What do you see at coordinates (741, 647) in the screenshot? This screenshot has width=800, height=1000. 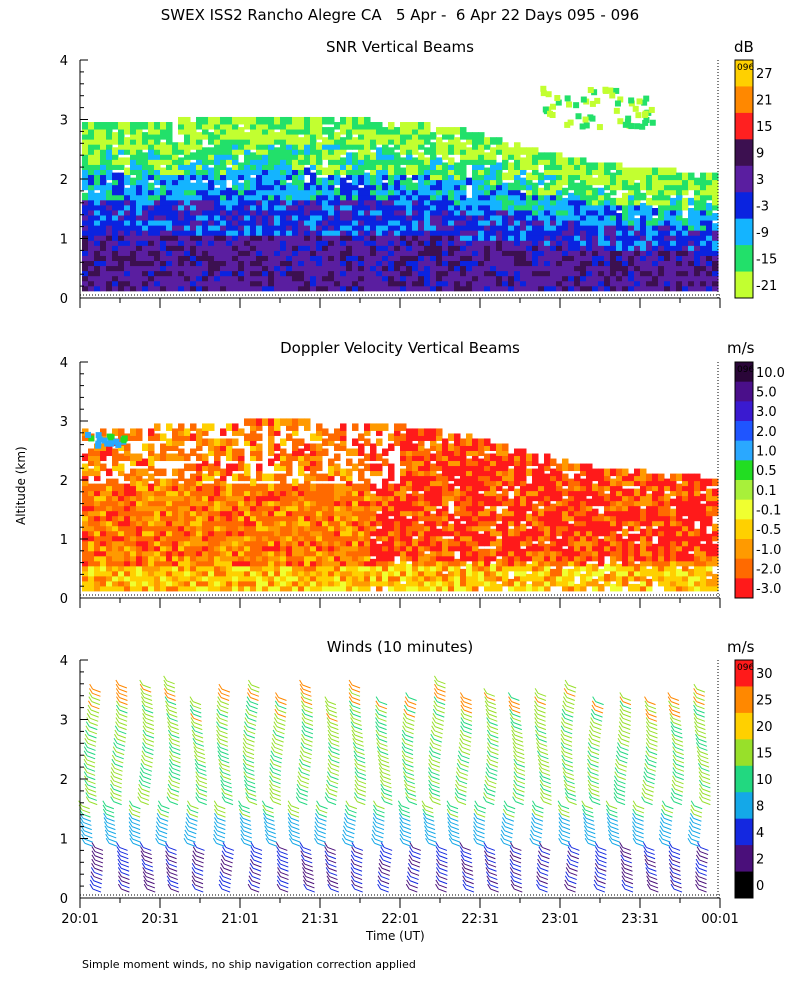 I see `panel3-colorbar-unit: m/s` at bounding box center [741, 647].